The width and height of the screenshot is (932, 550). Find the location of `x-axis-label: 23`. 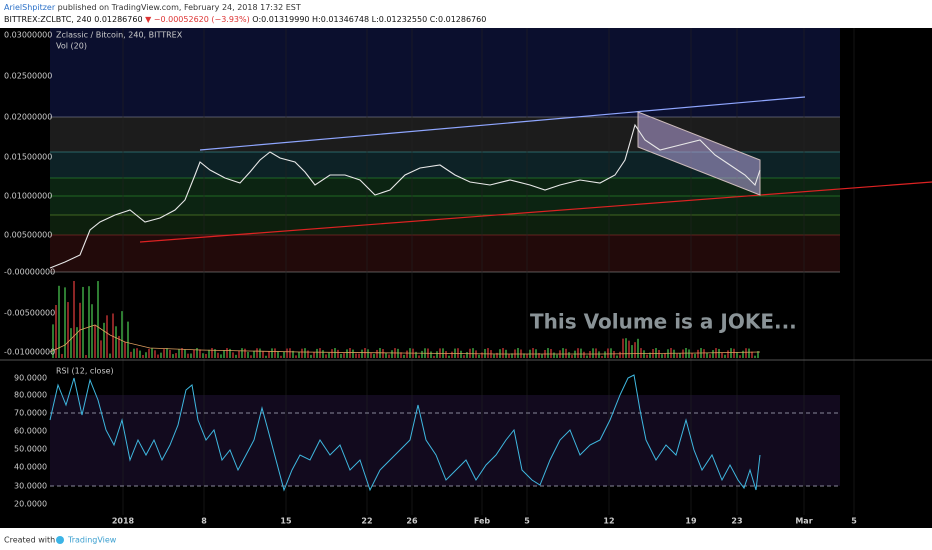

x-axis-label: 23 is located at coordinates (736, 521).